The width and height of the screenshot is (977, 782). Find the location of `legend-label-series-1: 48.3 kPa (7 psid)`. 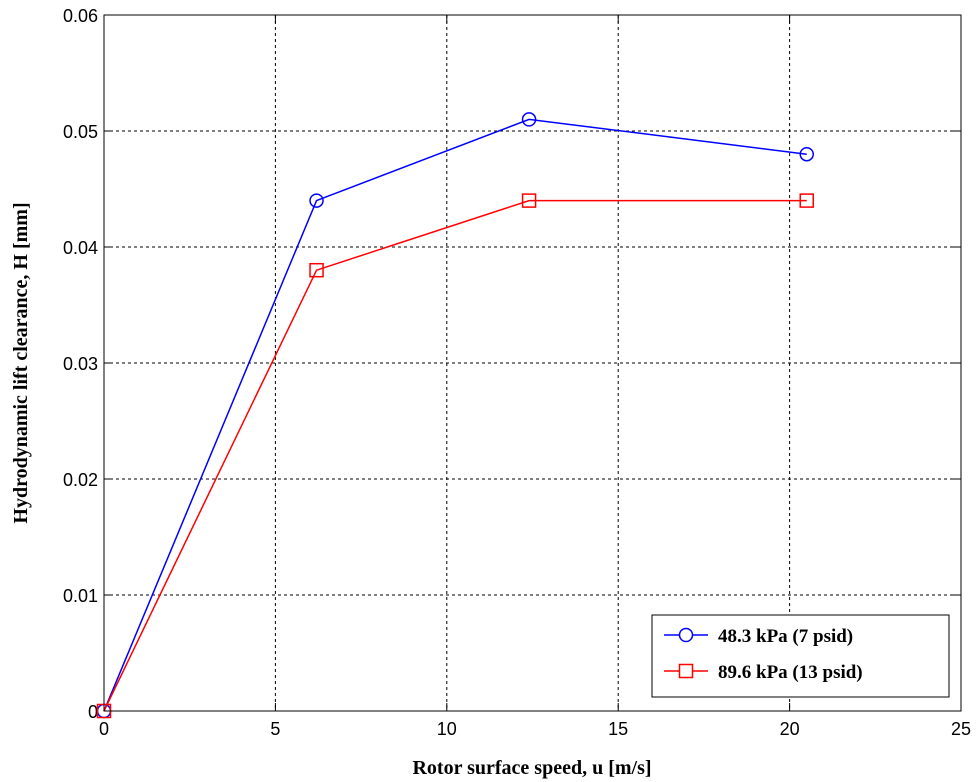

legend-label-series-1: 48.3 kPa (7 psid) is located at coordinates (785, 636).